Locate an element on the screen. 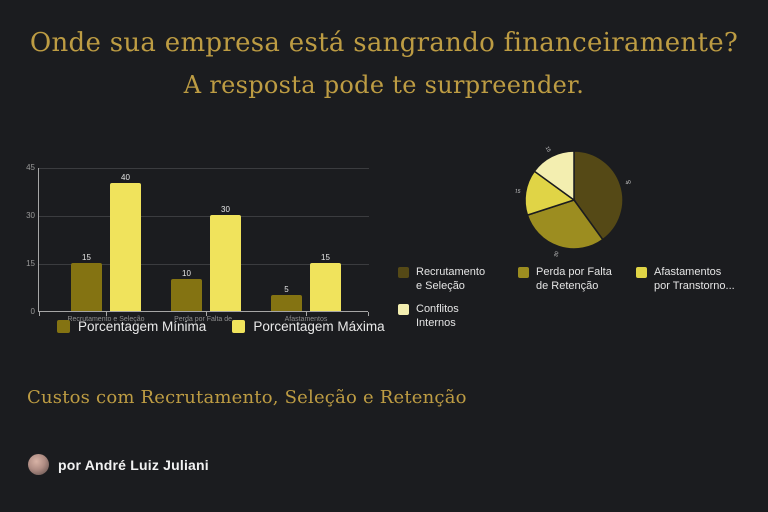  bar-chart-legend: Porcentagem Mínima Porcentagem Máxima is located at coordinates (221, 326).